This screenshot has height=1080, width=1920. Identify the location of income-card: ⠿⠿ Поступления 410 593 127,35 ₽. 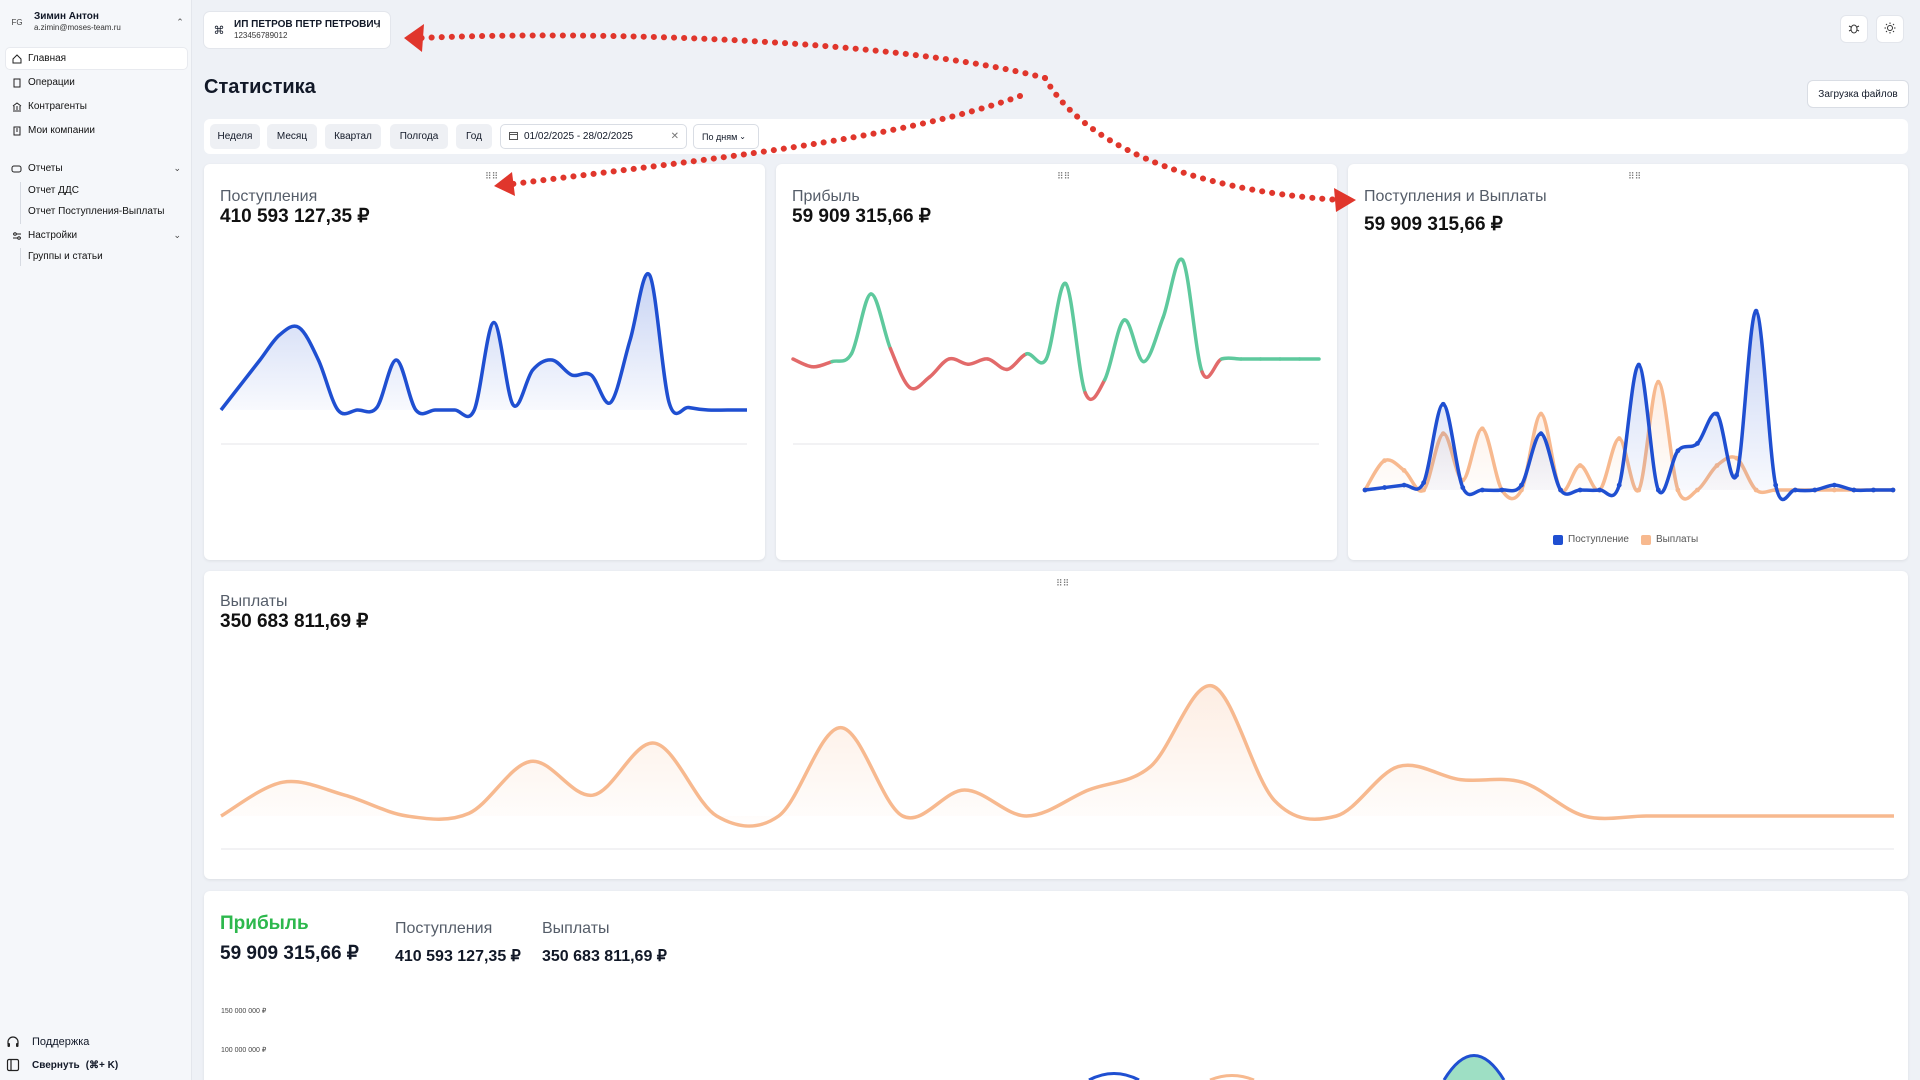
(484, 362).